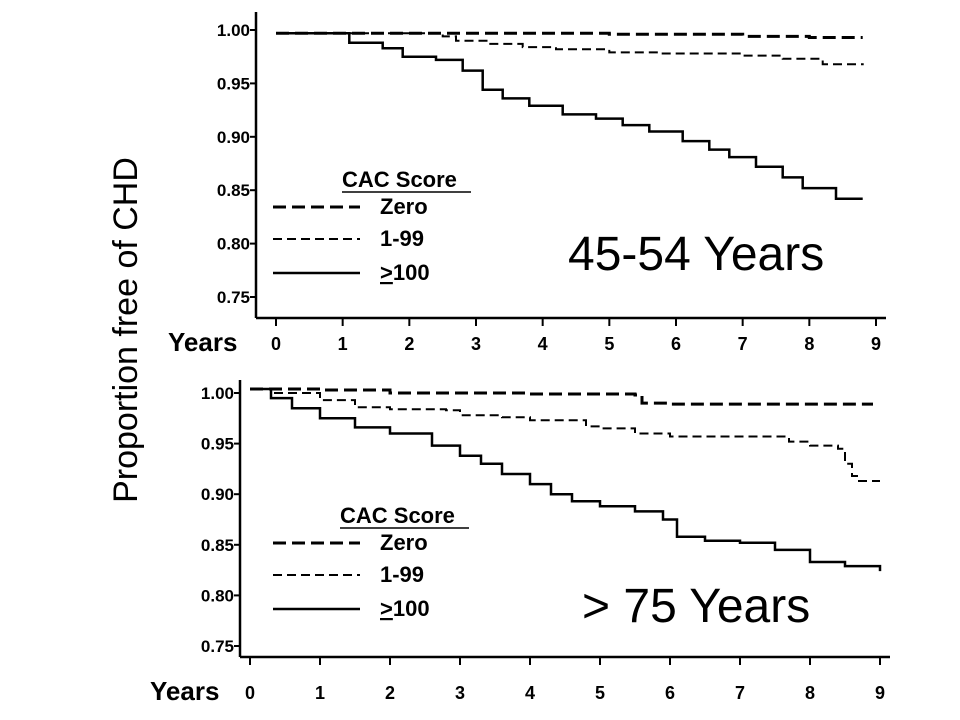 This screenshot has width=960, height=720. Describe the element at coordinates (126, 330) in the screenshot. I see `y-axis-label: Proportion free of CHD` at that location.